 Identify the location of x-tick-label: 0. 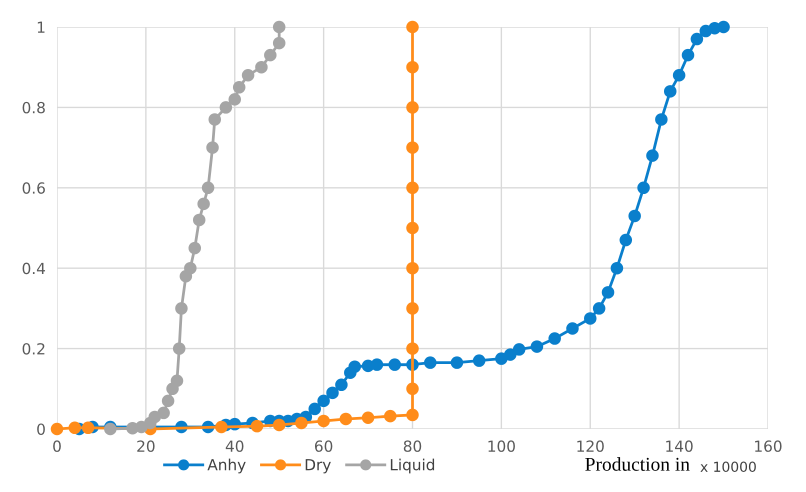
(57, 446).